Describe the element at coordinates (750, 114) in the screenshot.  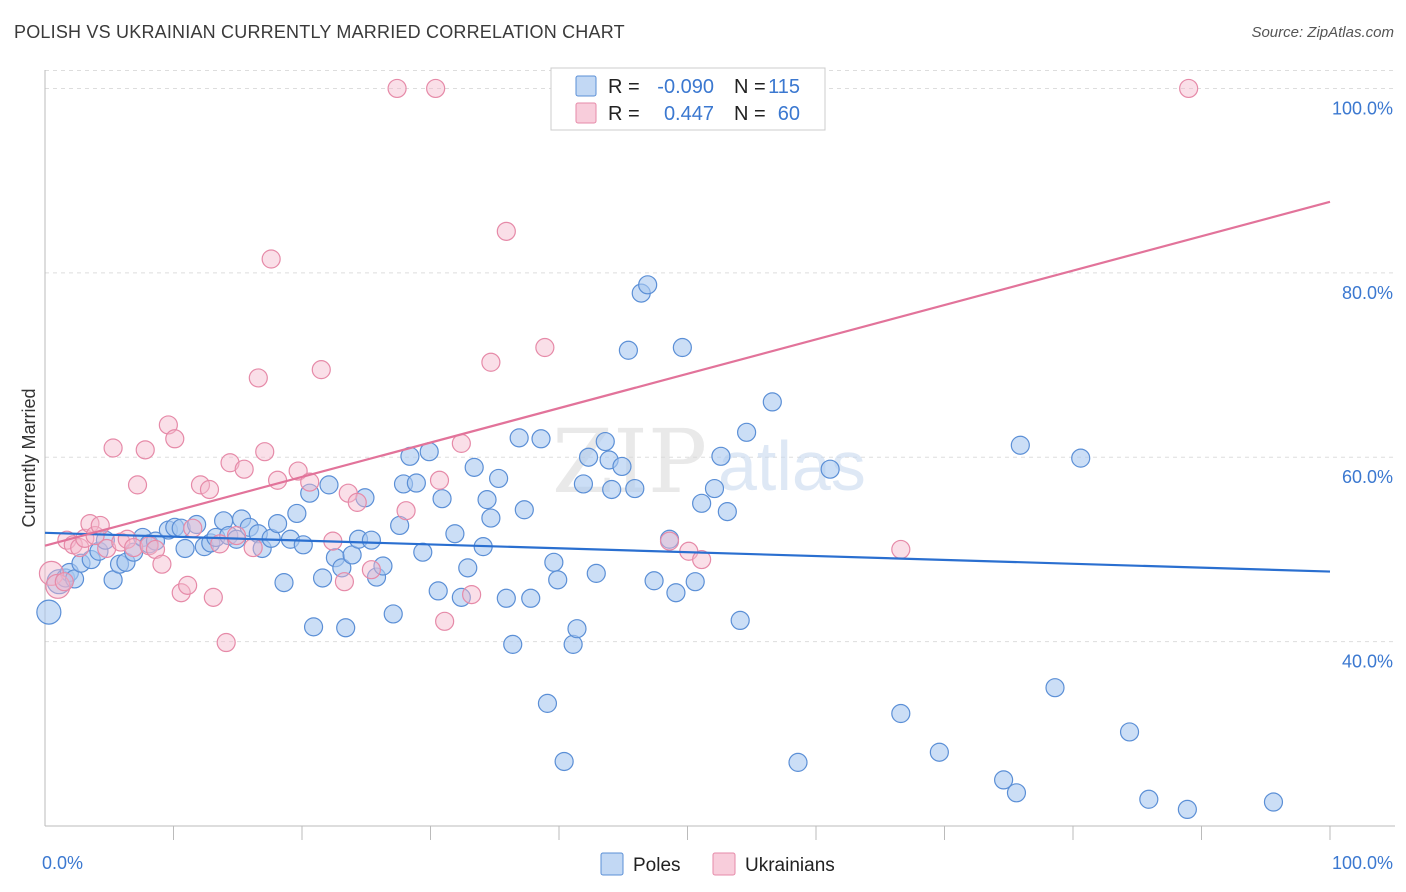
I see `legend-n-label-ukrainians: N =` at that location.